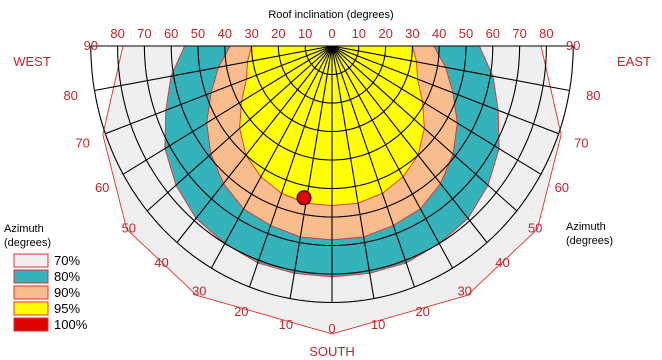 This screenshot has width=662, height=360. I want to click on azimuth-line-e60, so click(227, 110).